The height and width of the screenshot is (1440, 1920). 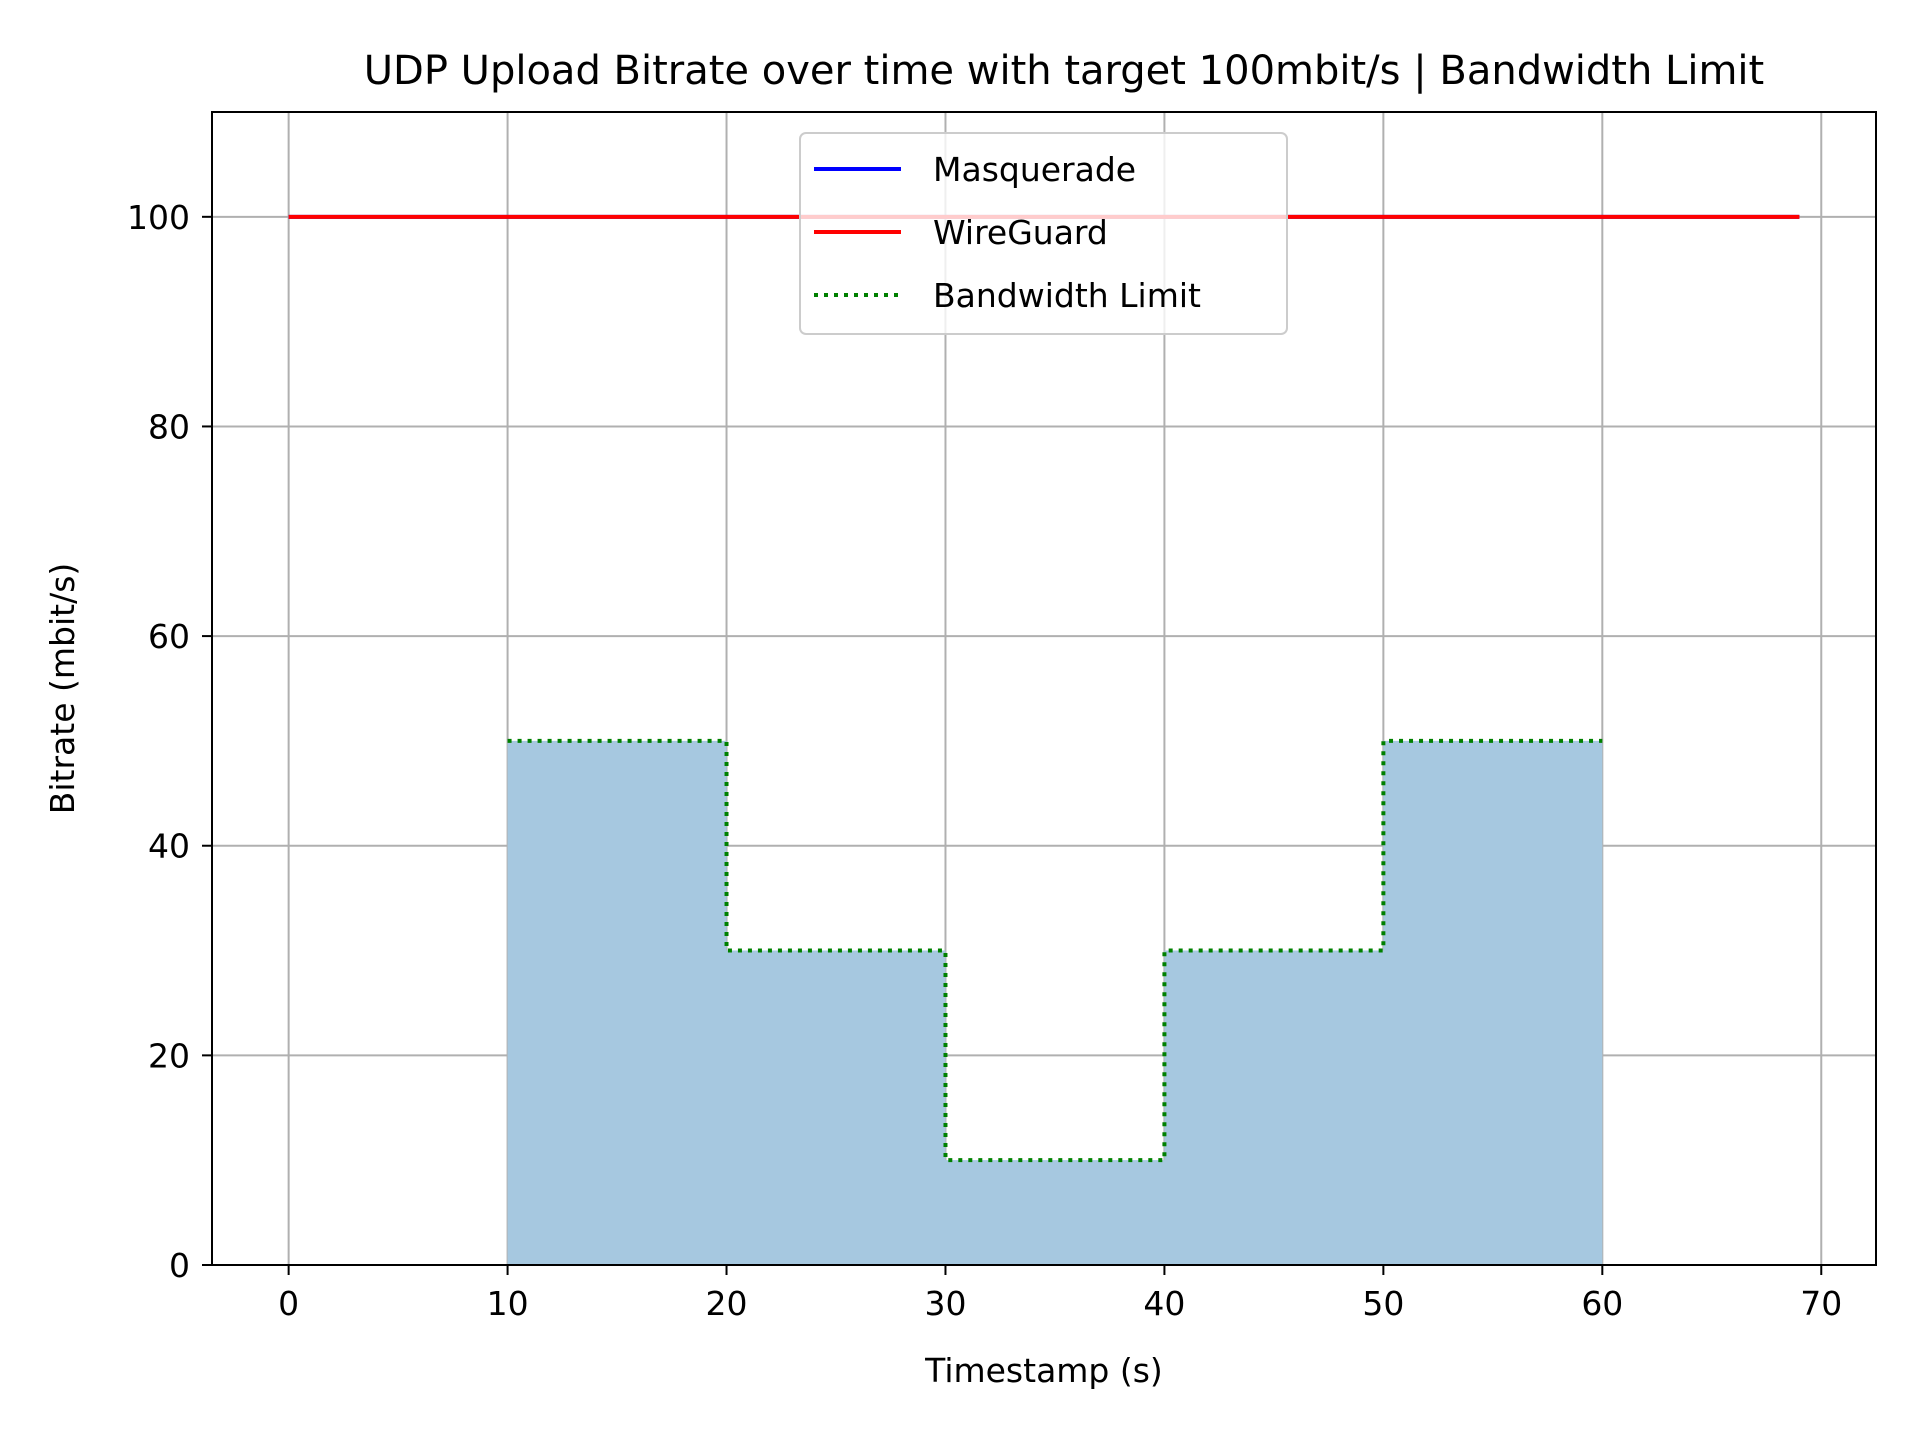 I want to click on legend-box, so click(x=1043, y=233).